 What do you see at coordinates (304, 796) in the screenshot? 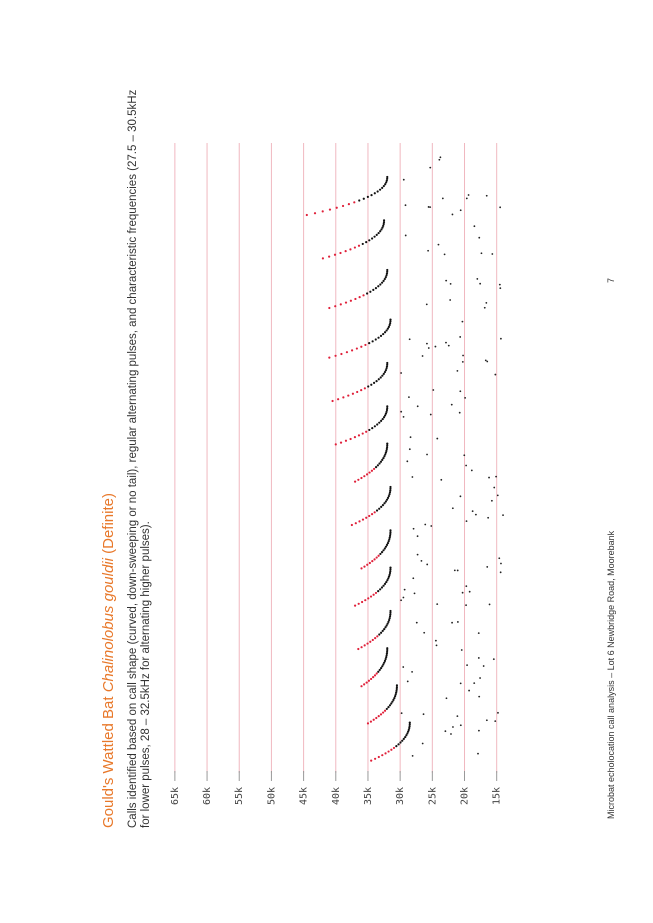
I see `y-tick-label: 45k` at bounding box center [304, 796].